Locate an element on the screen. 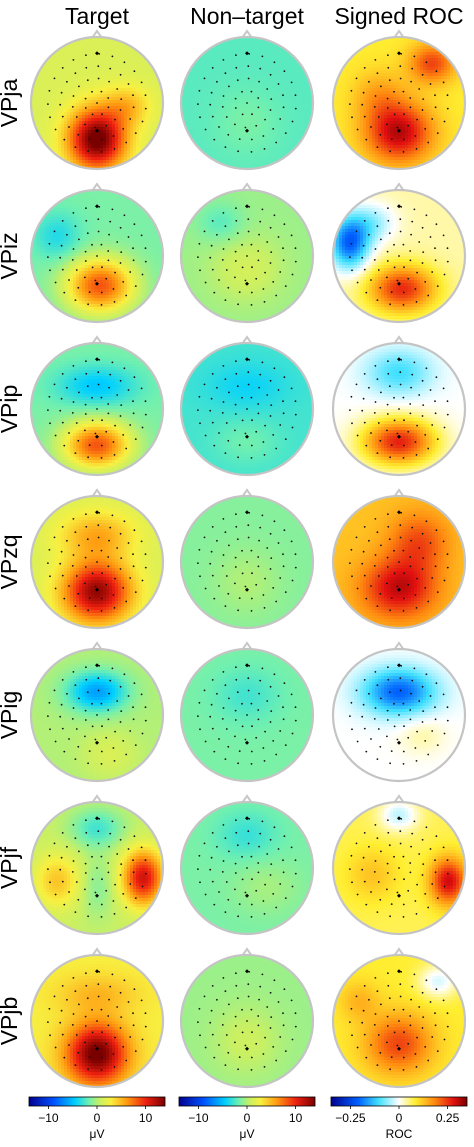 This screenshot has width=474, height=1147. subject-label: VPzq is located at coordinates (11, 562).